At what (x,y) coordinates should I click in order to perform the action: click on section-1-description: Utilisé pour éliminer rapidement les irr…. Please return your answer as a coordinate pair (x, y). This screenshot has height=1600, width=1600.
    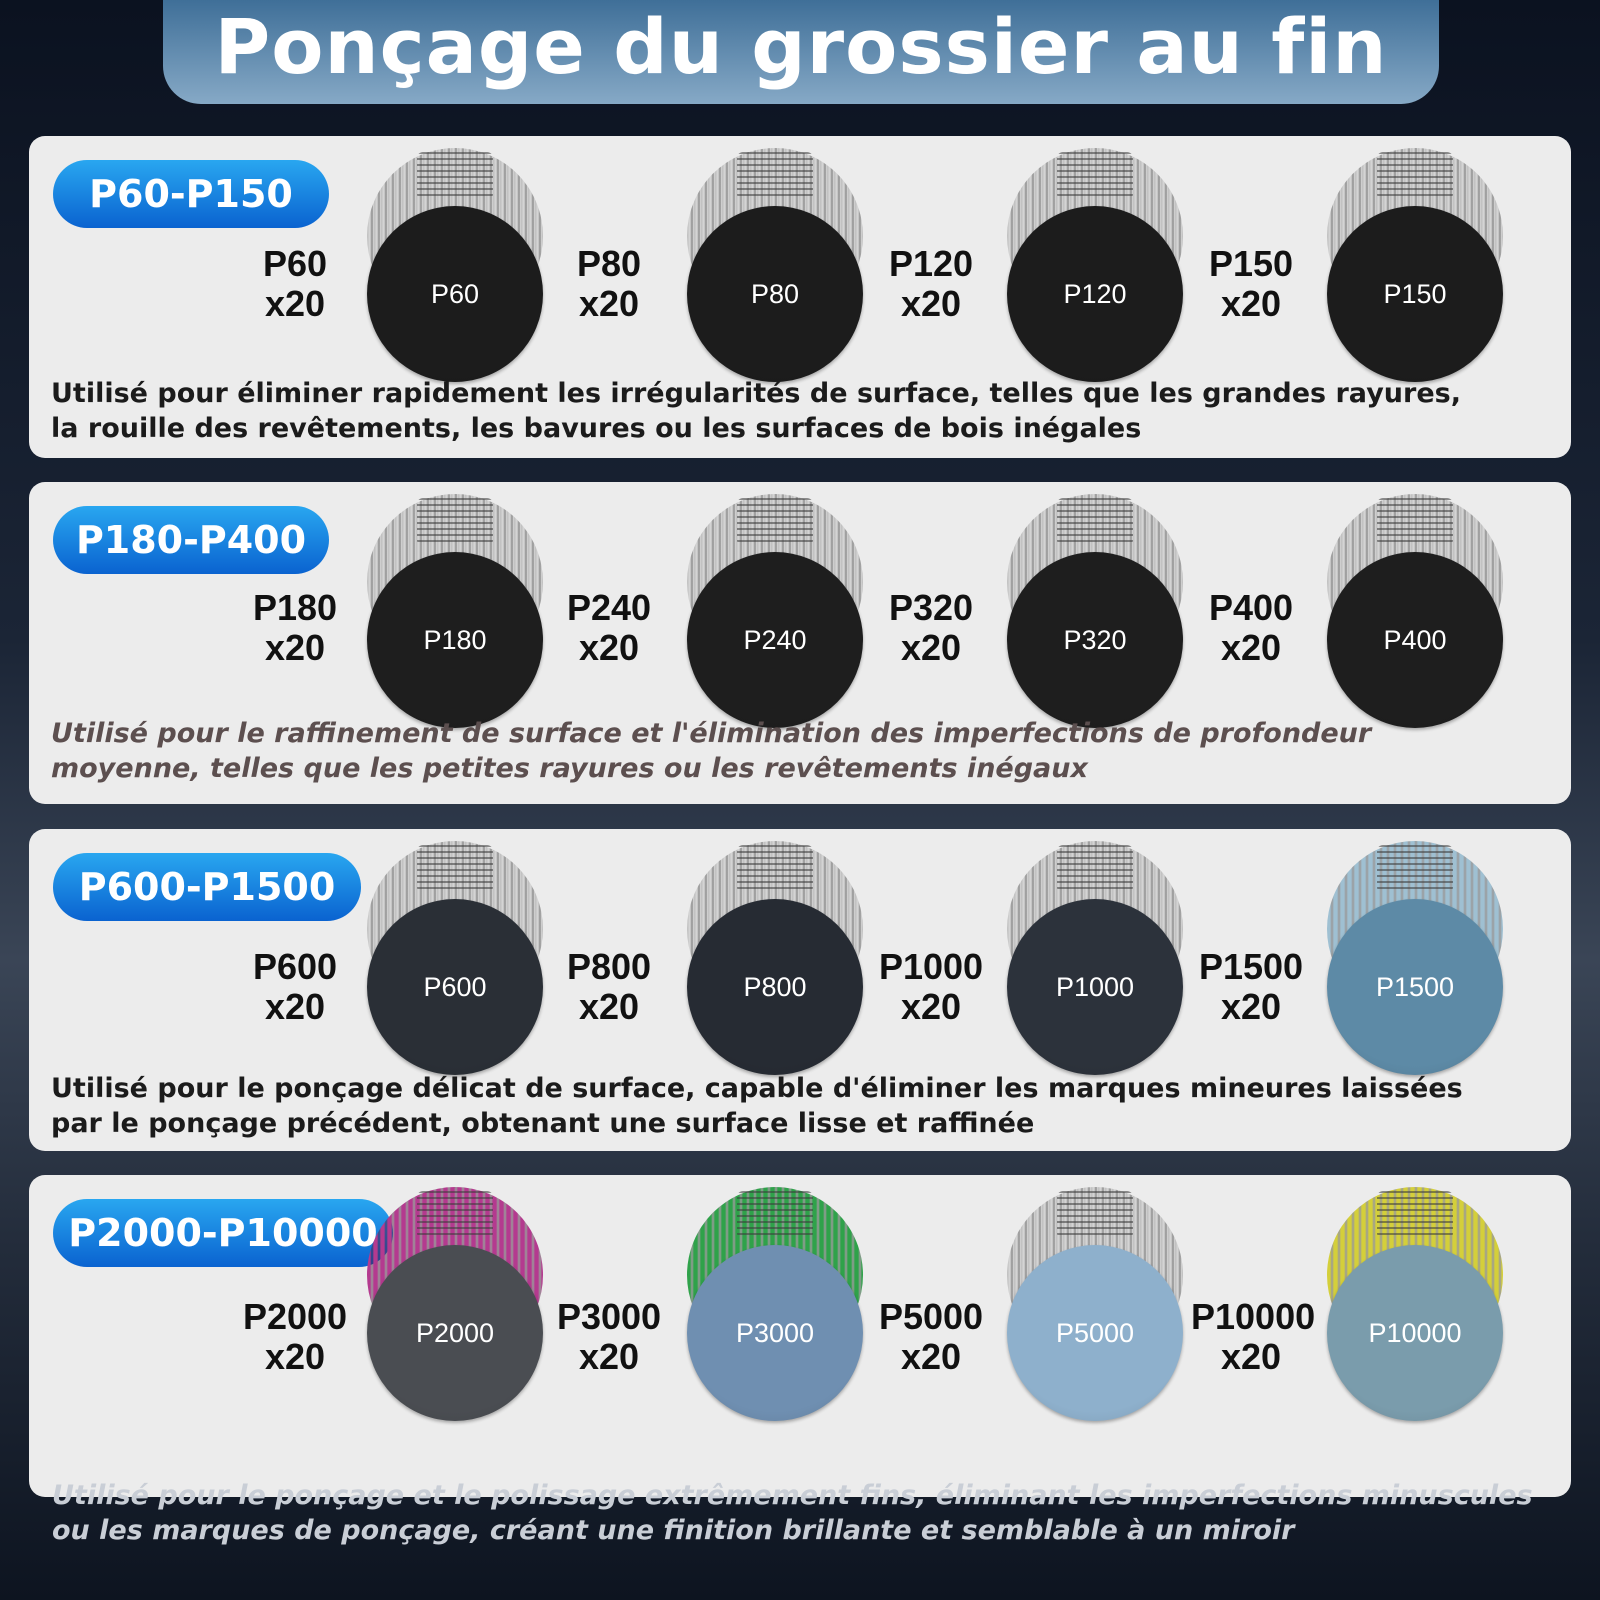
    Looking at the image, I should click on (756, 411).